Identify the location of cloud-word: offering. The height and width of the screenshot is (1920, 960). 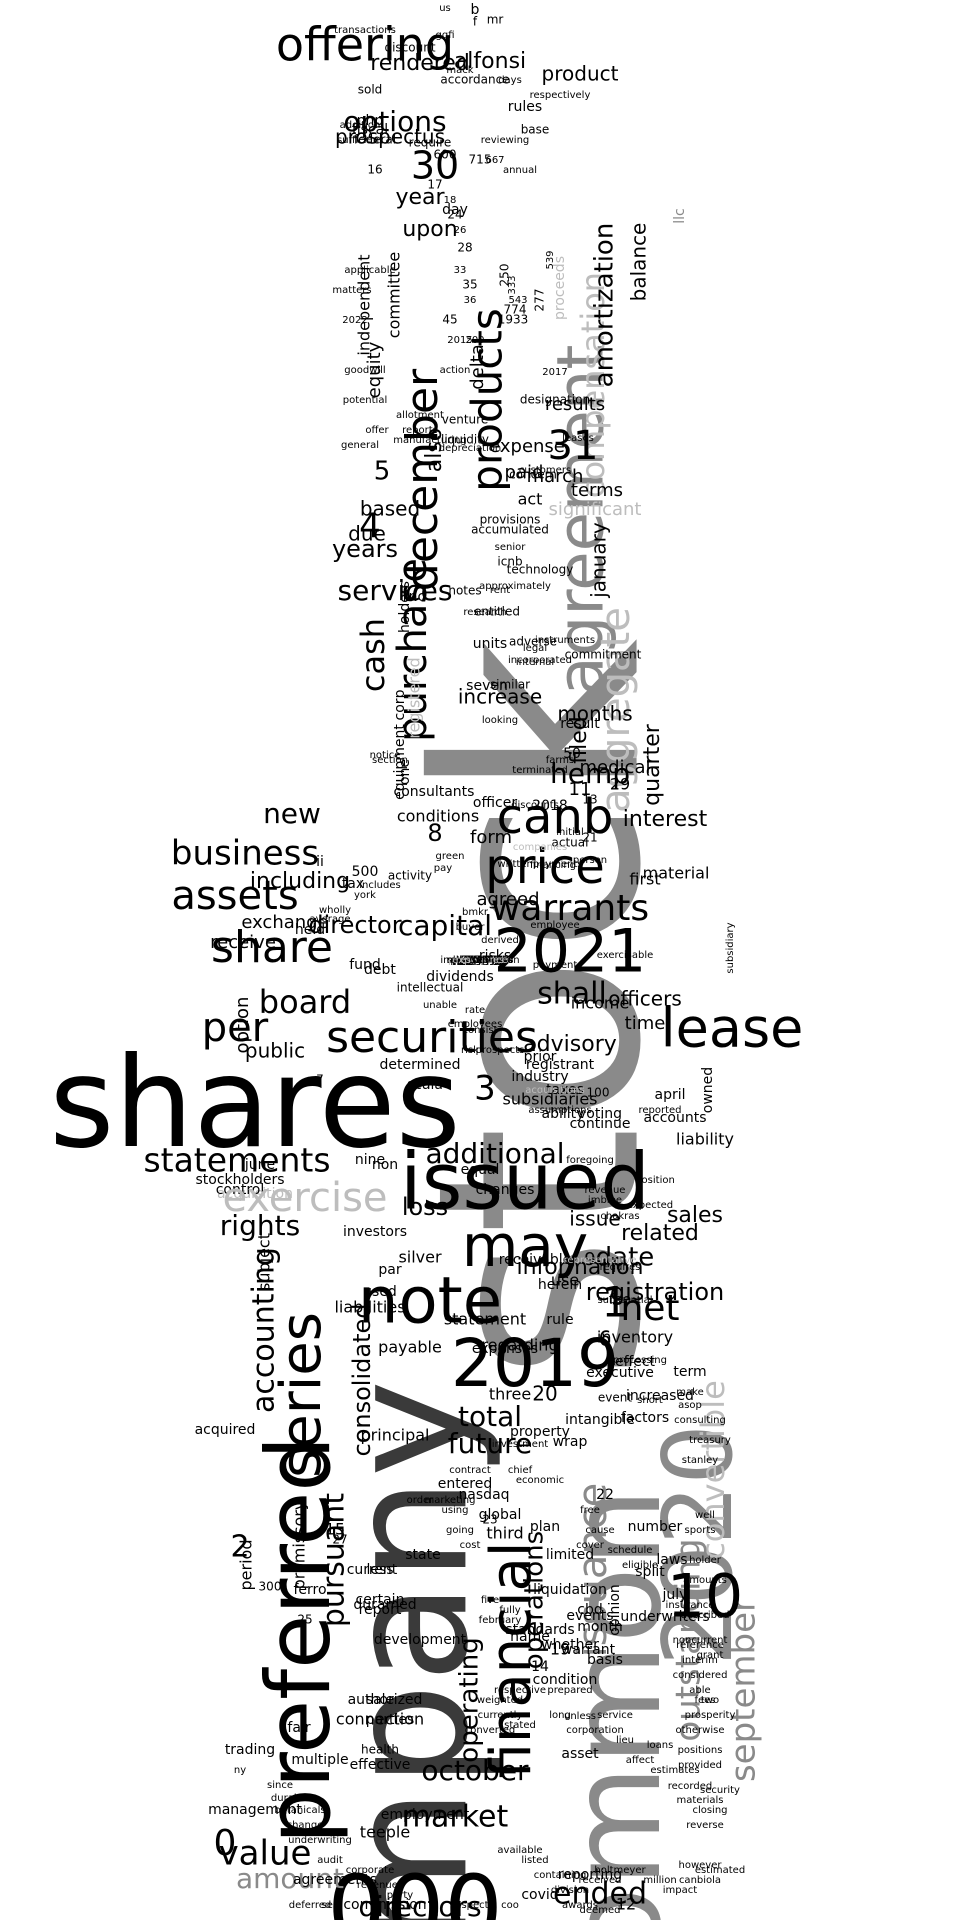
(365, 45).